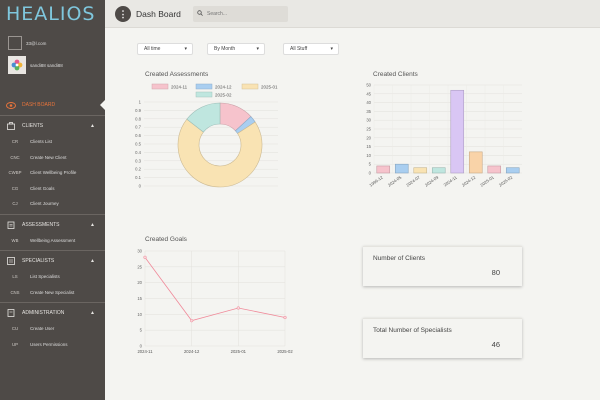  What do you see at coordinates (223, 87) in the screenshot?
I see `legend-label: 2024-12` at bounding box center [223, 87].